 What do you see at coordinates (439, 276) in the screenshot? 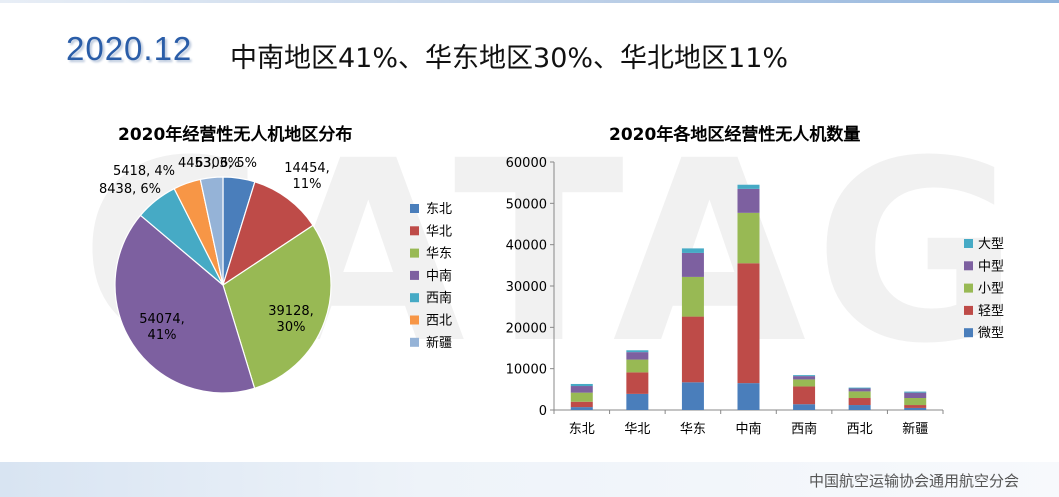
I see `pie-legend-label-中南: 中南` at bounding box center [439, 276].